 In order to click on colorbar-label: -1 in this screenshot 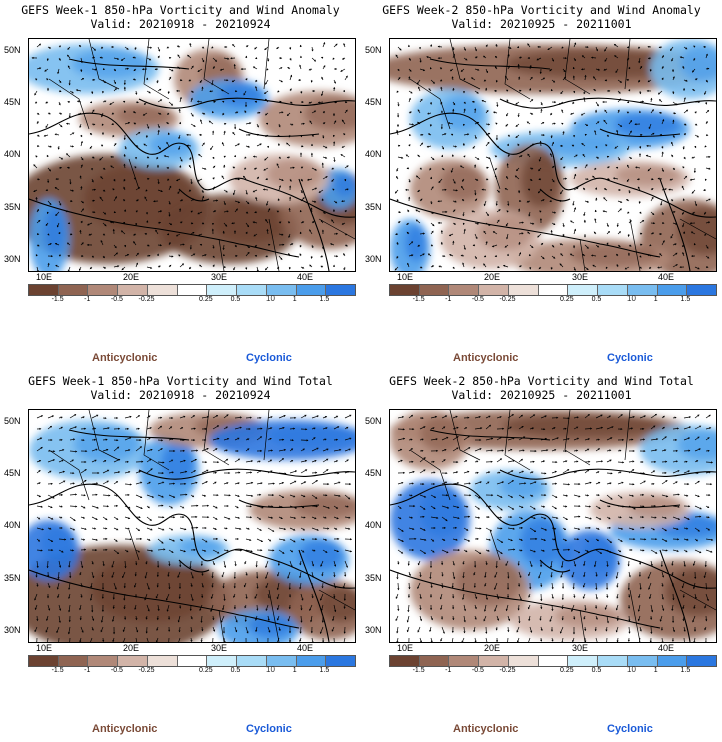, I will do `click(87, 299)`.